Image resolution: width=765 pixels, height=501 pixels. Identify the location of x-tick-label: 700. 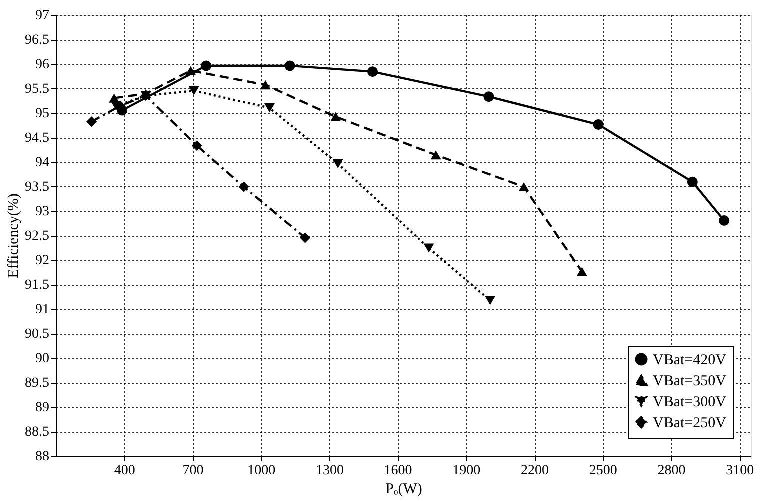
(193, 471).